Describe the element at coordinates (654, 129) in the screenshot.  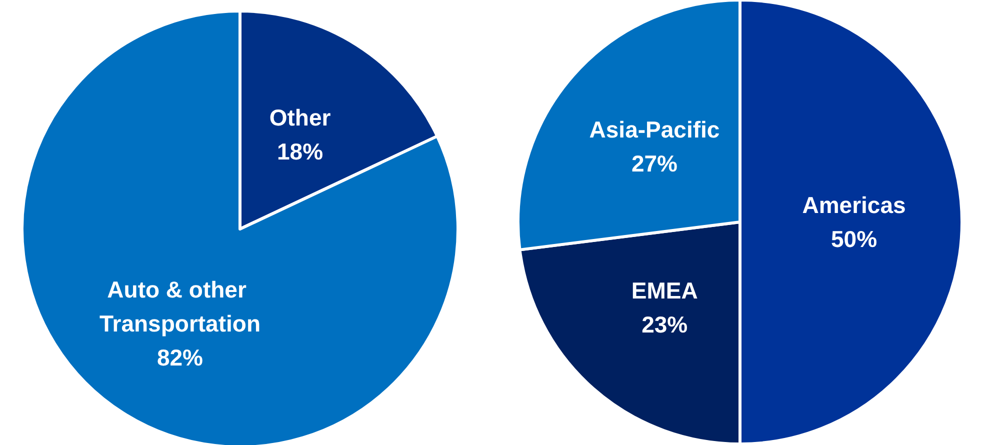
I see `slice-label: Asia-Pacific` at that location.